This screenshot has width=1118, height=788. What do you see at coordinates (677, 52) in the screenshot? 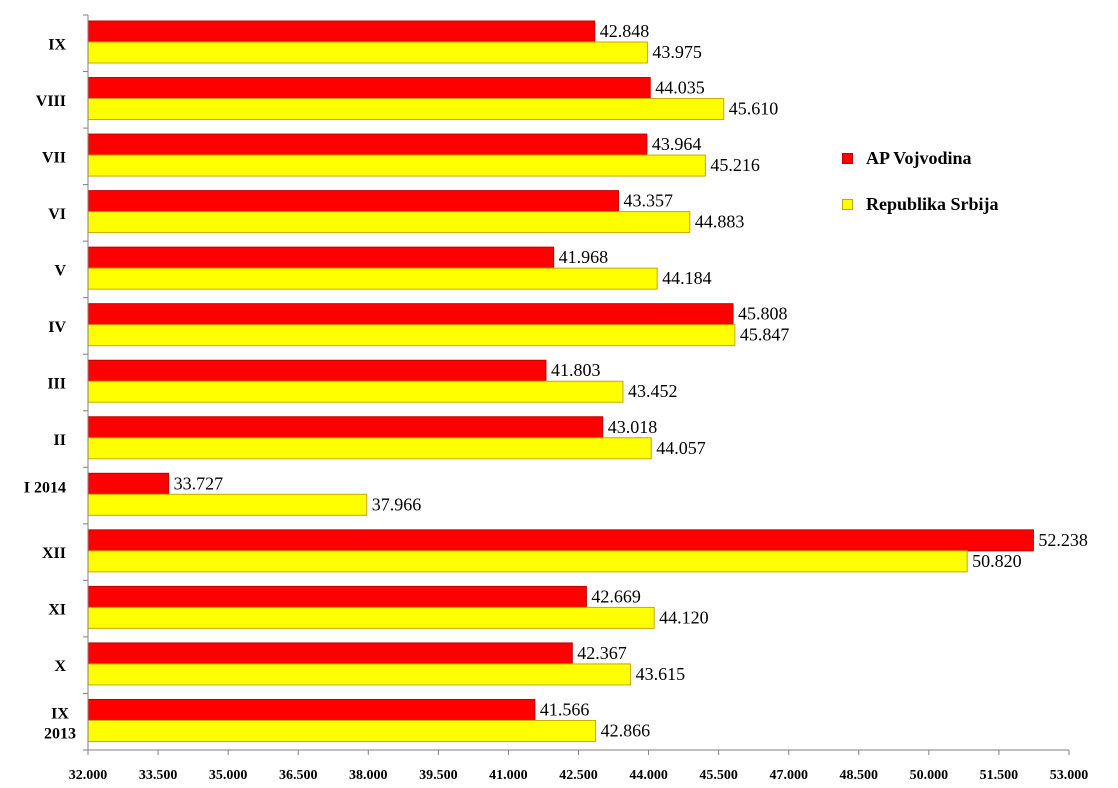
I see `data-label: 43.975` at bounding box center [677, 52].